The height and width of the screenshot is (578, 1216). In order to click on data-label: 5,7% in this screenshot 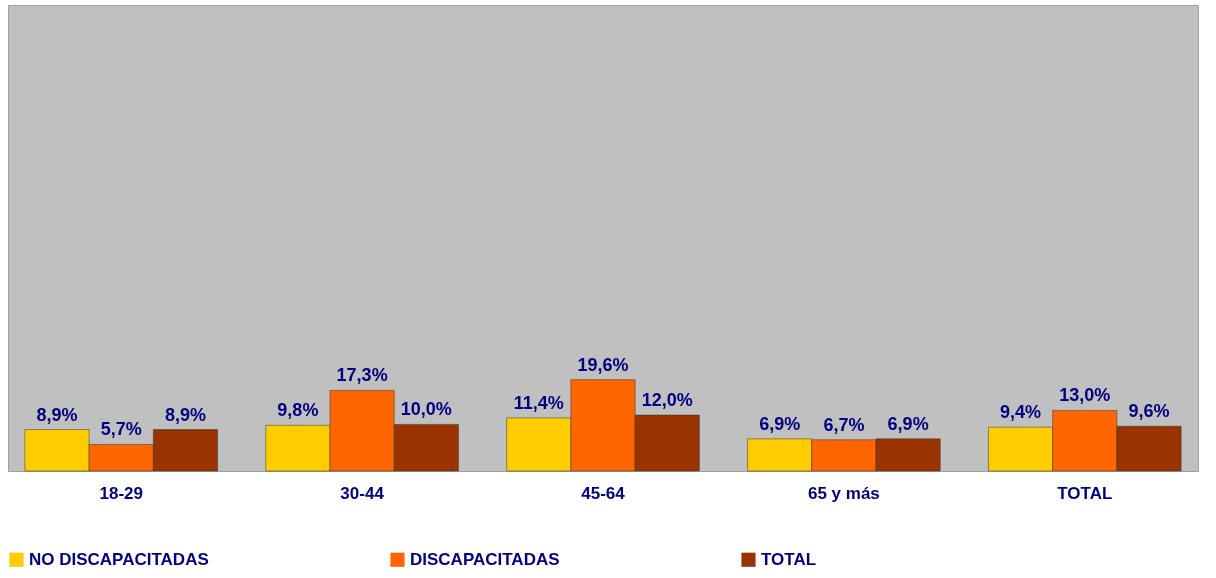, I will do `click(121, 429)`.